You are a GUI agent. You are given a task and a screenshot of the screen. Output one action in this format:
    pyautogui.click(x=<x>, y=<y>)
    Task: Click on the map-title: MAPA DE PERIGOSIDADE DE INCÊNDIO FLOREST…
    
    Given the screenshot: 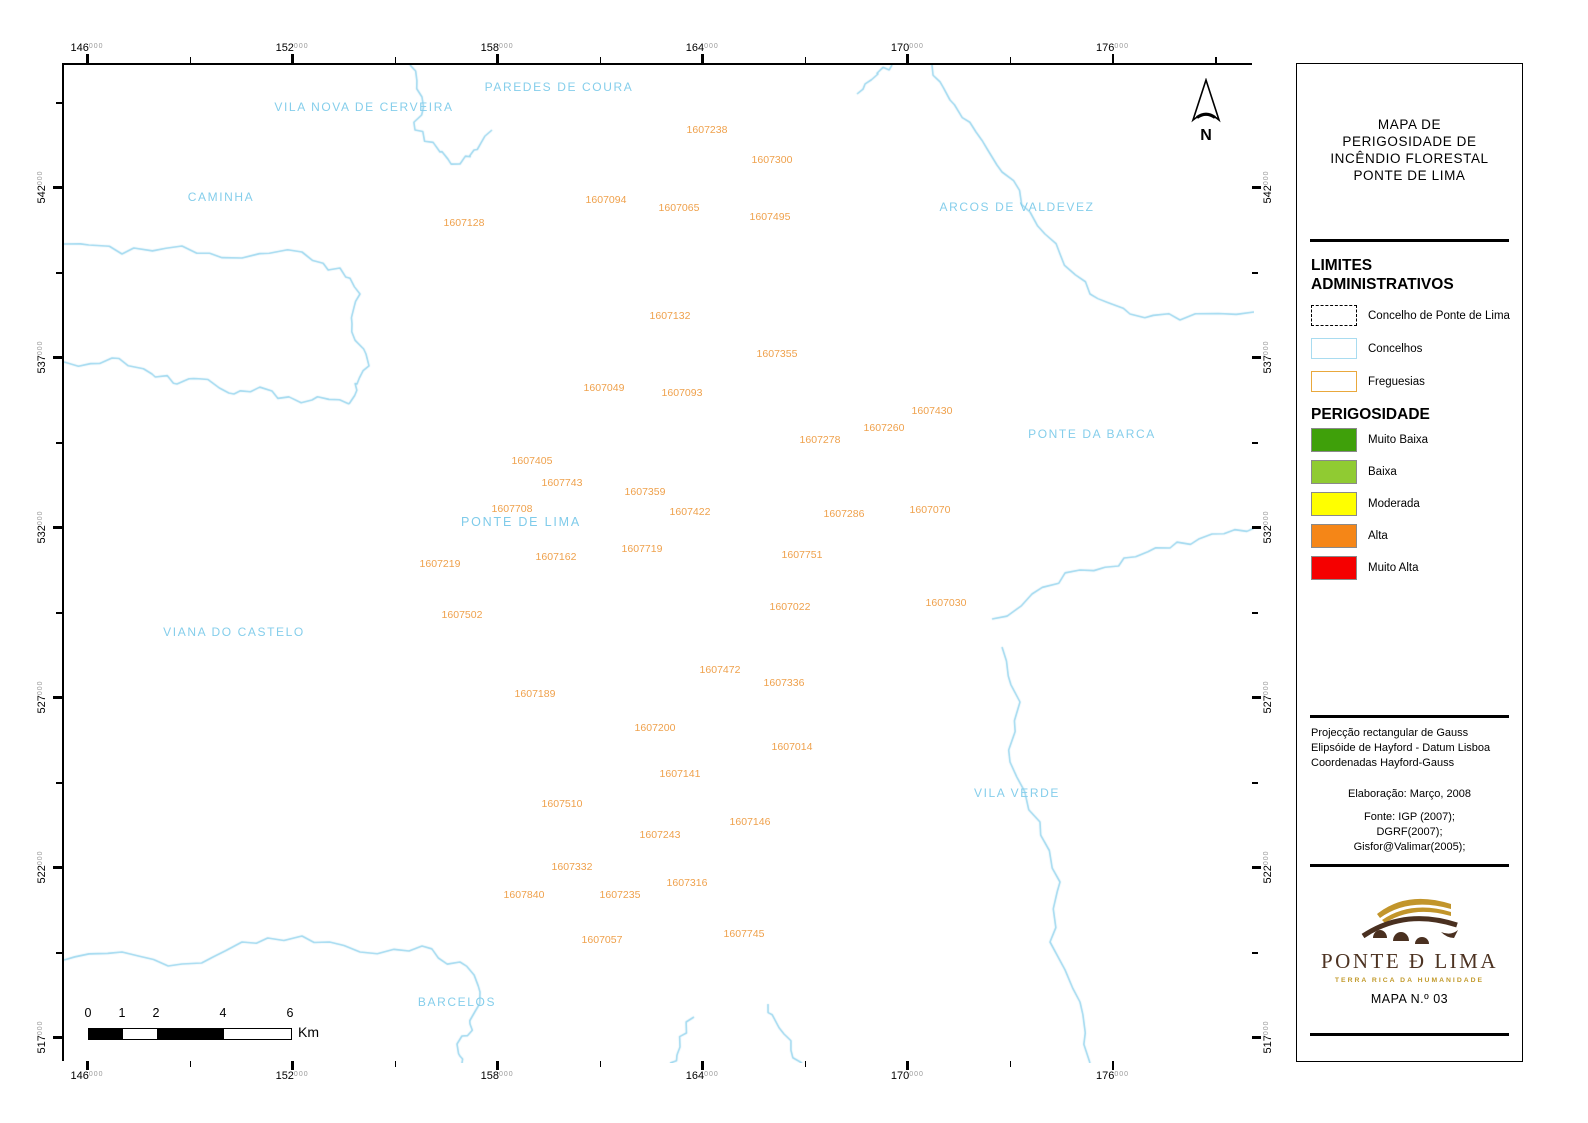 What is the action you would take?
    pyautogui.click(x=1409, y=150)
    